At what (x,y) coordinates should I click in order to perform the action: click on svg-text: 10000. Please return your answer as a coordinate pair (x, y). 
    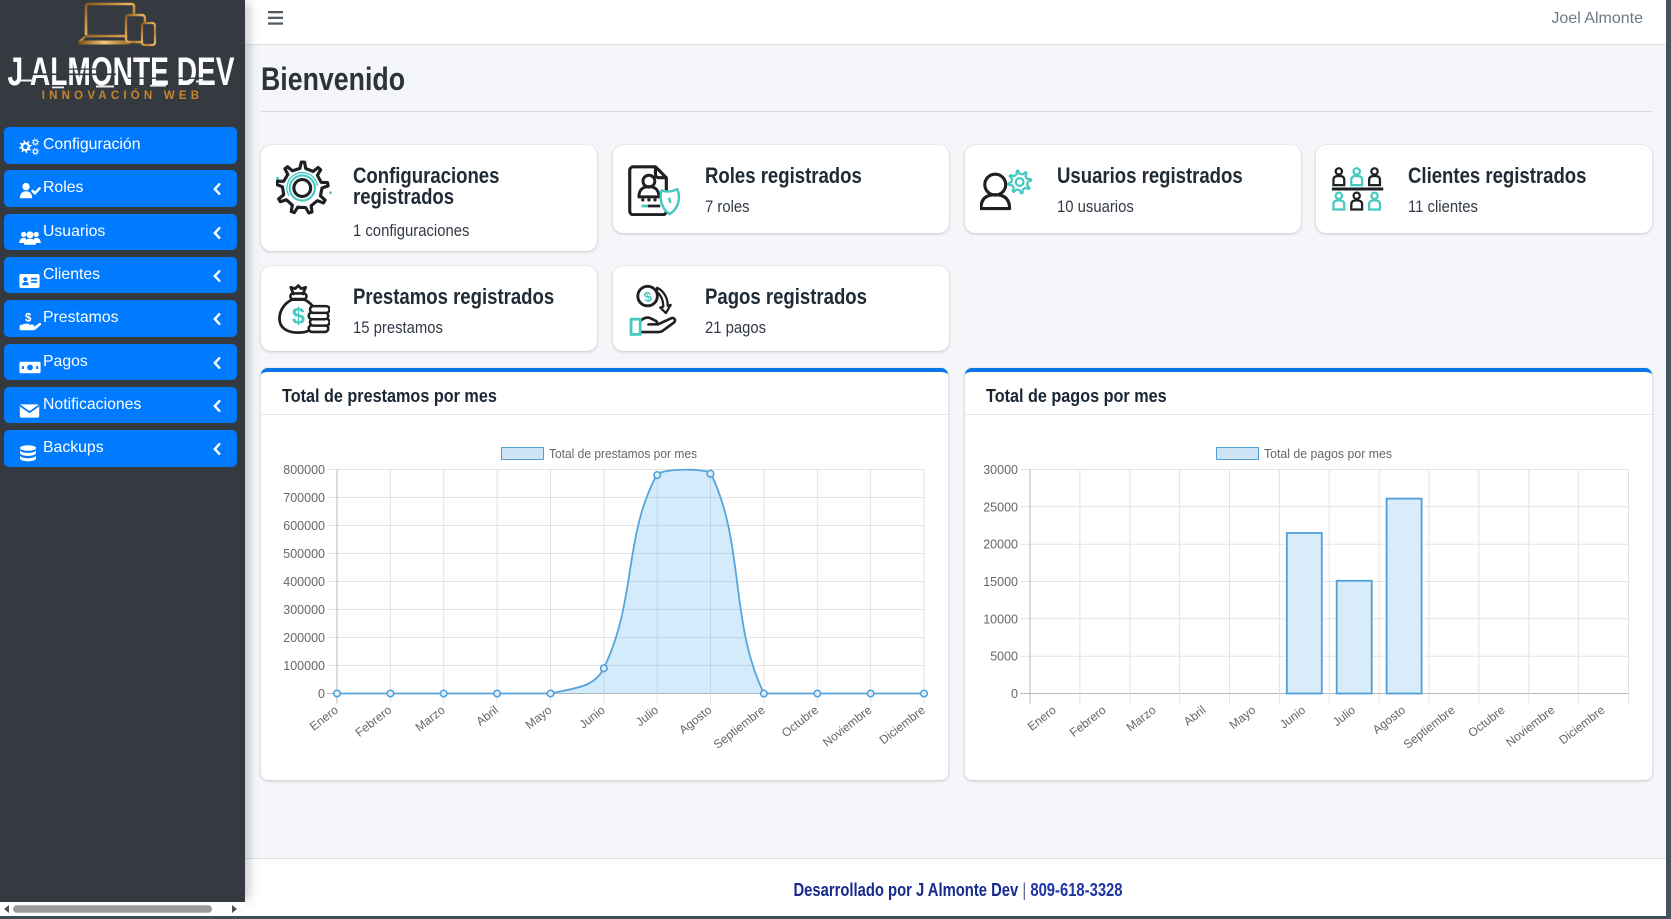
    Looking at the image, I should click on (1000, 619).